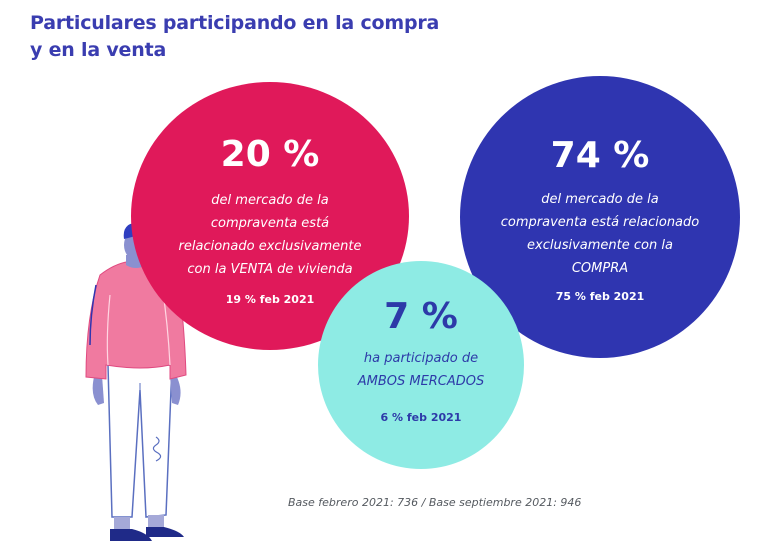  What do you see at coordinates (600, 222) in the screenshot?
I see `desc-line: compraventa está relacionado` at bounding box center [600, 222].